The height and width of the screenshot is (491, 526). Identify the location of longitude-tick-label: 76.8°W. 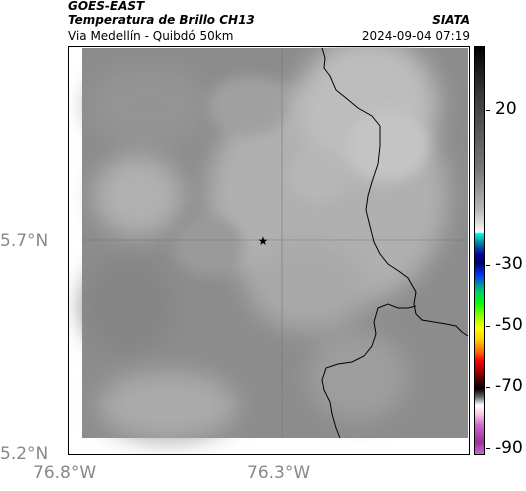
(65, 473).